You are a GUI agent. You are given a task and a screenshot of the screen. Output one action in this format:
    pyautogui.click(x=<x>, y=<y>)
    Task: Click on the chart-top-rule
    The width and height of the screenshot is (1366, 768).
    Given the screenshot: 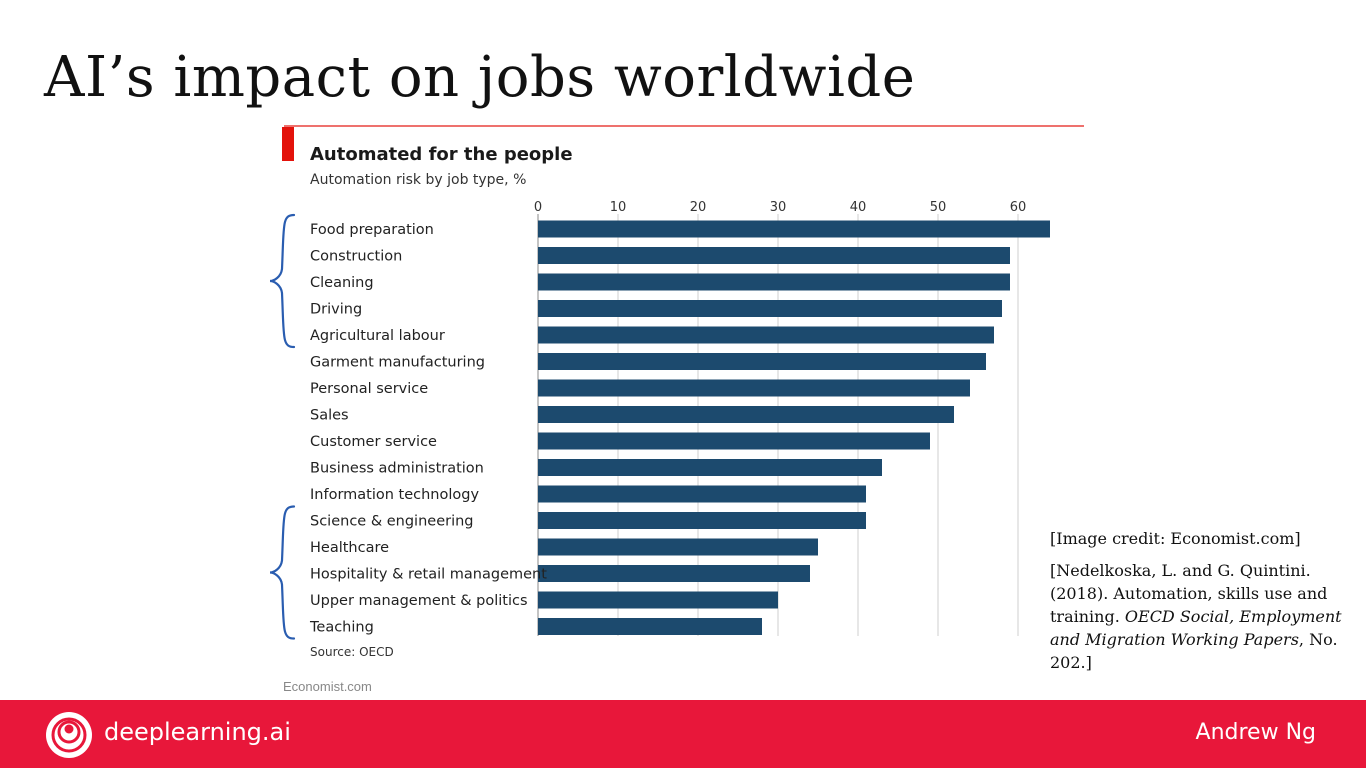 What is the action you would take?
    pyautogui.click(x=684, y=126)
    